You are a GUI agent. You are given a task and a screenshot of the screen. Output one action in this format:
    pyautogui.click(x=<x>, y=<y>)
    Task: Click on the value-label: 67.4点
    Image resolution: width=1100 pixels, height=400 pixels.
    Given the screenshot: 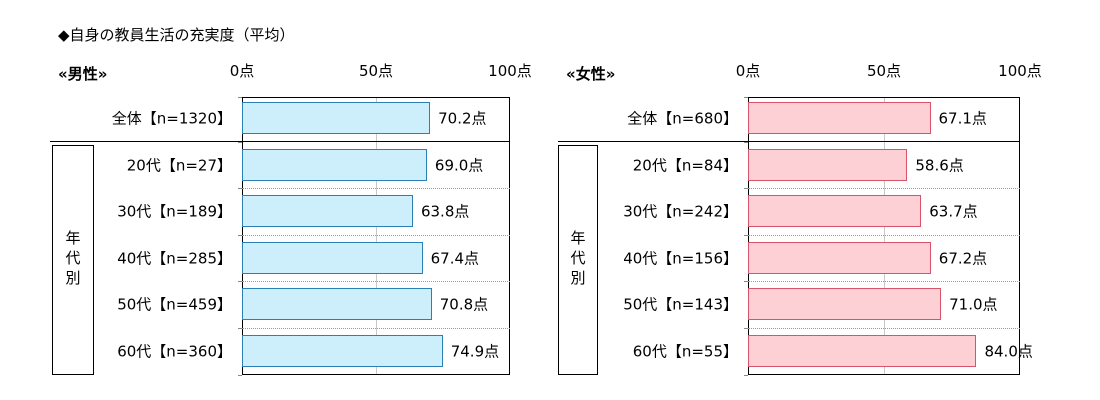 What is the action you would take?
    pyautogui.click(x=455, y=258)
    